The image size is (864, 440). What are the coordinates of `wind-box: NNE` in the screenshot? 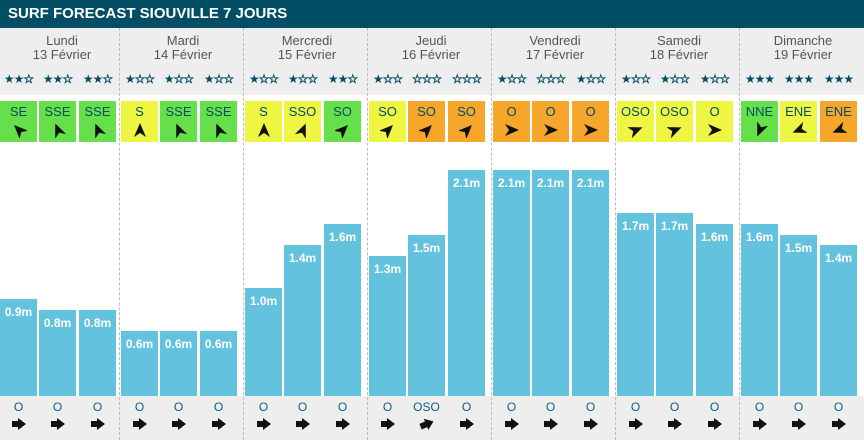 It's located at (759, 121).